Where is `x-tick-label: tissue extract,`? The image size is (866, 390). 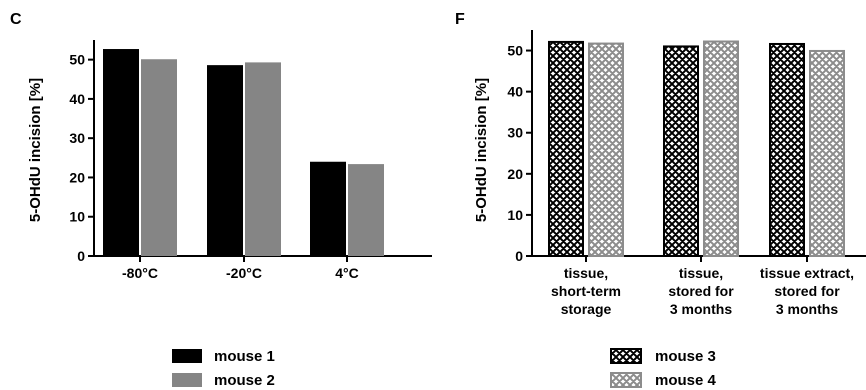 x-tick-label: tissue extract, is located at coordinates (807, 273).